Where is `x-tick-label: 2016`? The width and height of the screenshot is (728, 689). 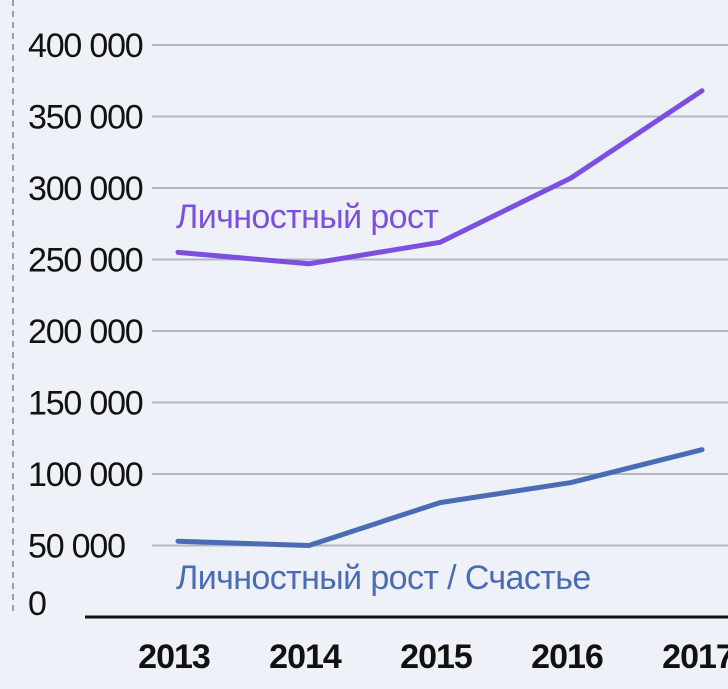 x-tick-label: 2016 is located at coordinates (567, 657).